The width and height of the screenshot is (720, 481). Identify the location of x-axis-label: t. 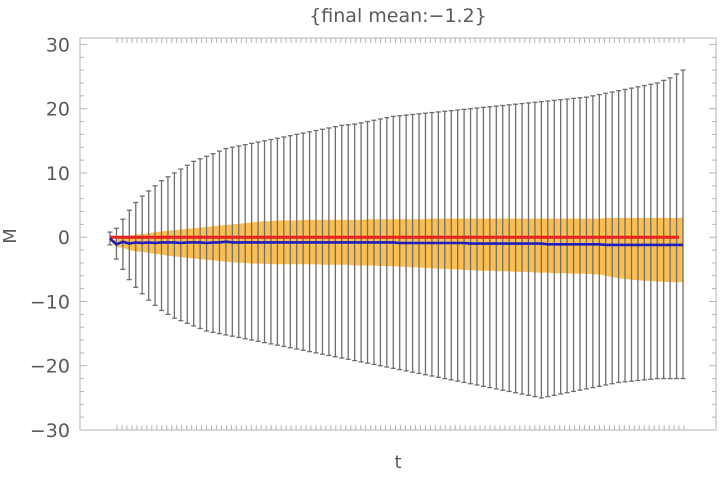
(397, 462).